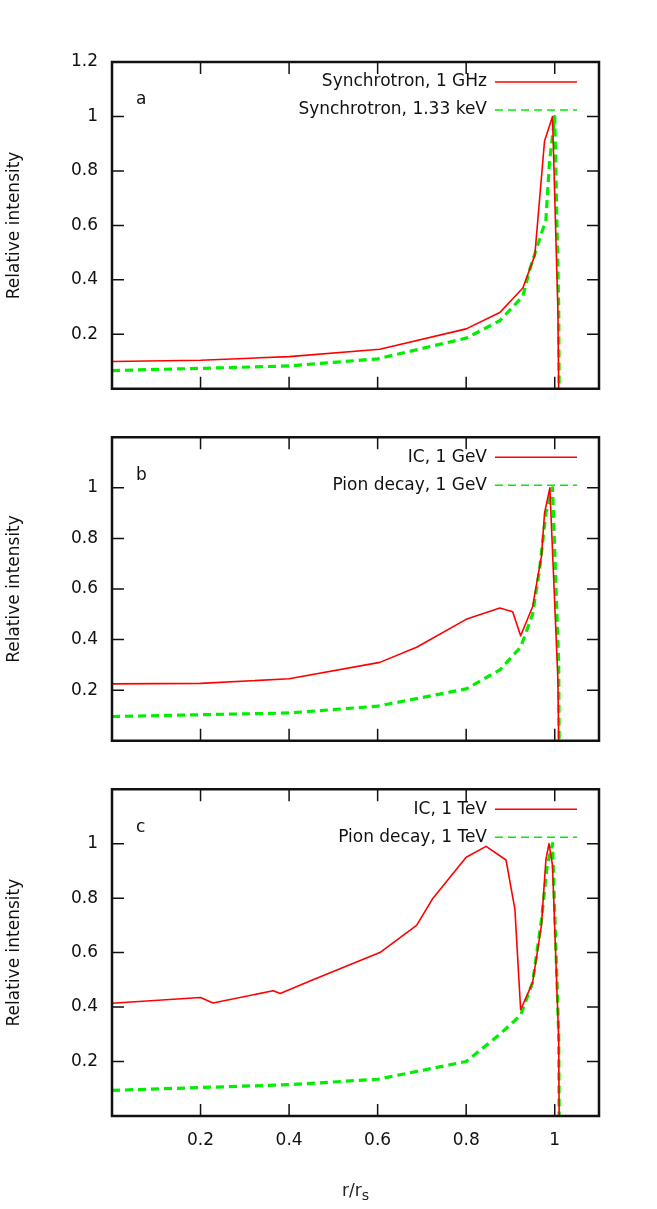 The image size is (657, 1209). I want to click on x-tick-label: 1, so click(555, 1138).